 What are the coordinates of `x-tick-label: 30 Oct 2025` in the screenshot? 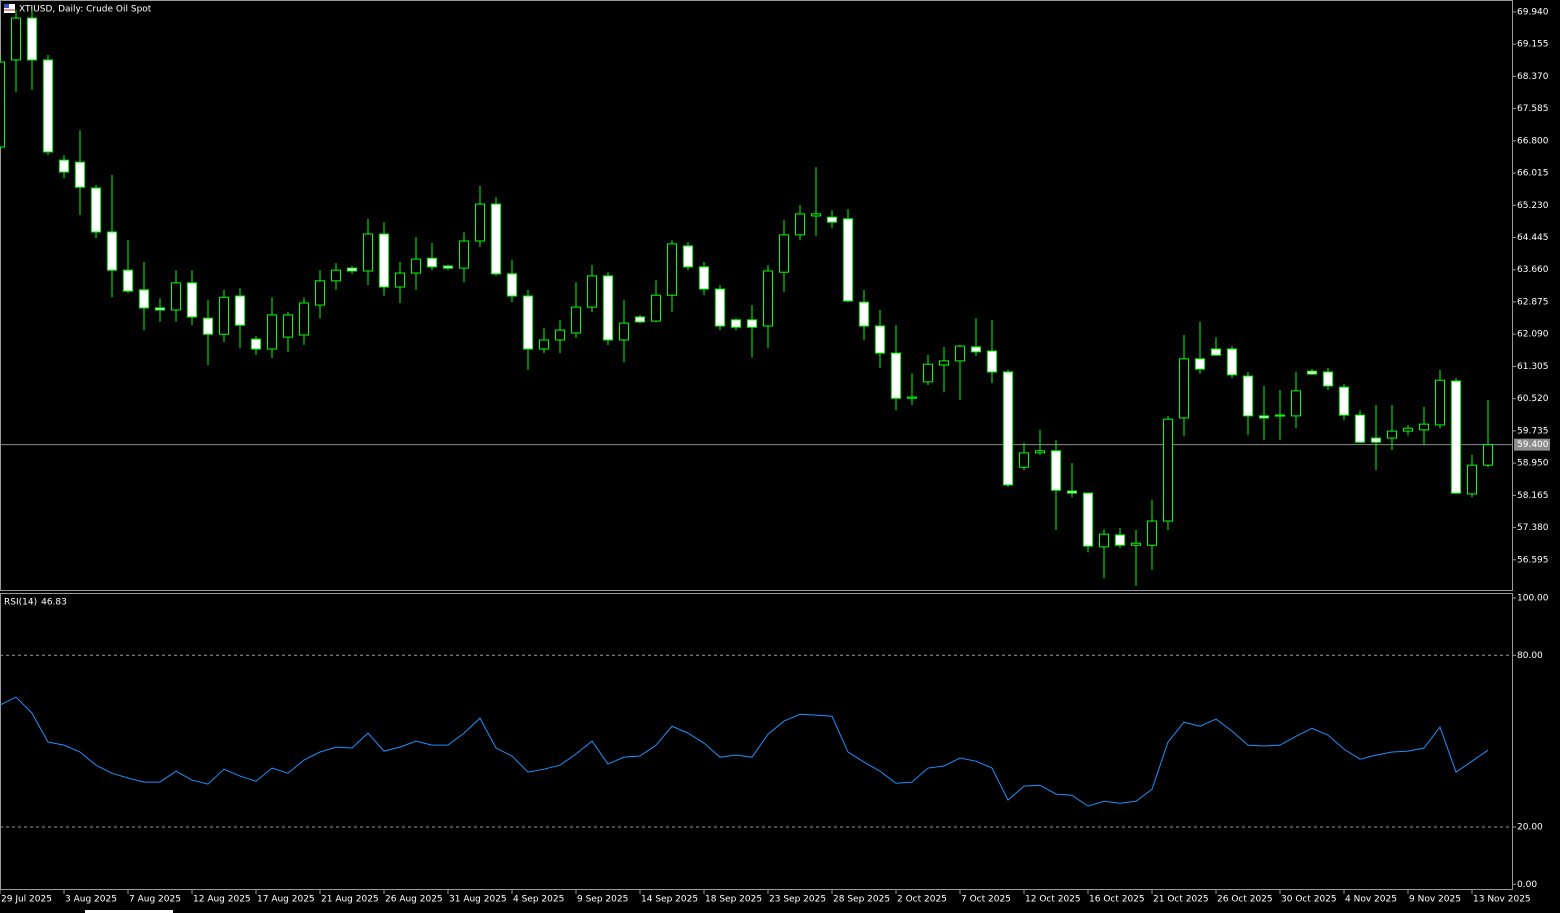 It's located at (1309, 900).